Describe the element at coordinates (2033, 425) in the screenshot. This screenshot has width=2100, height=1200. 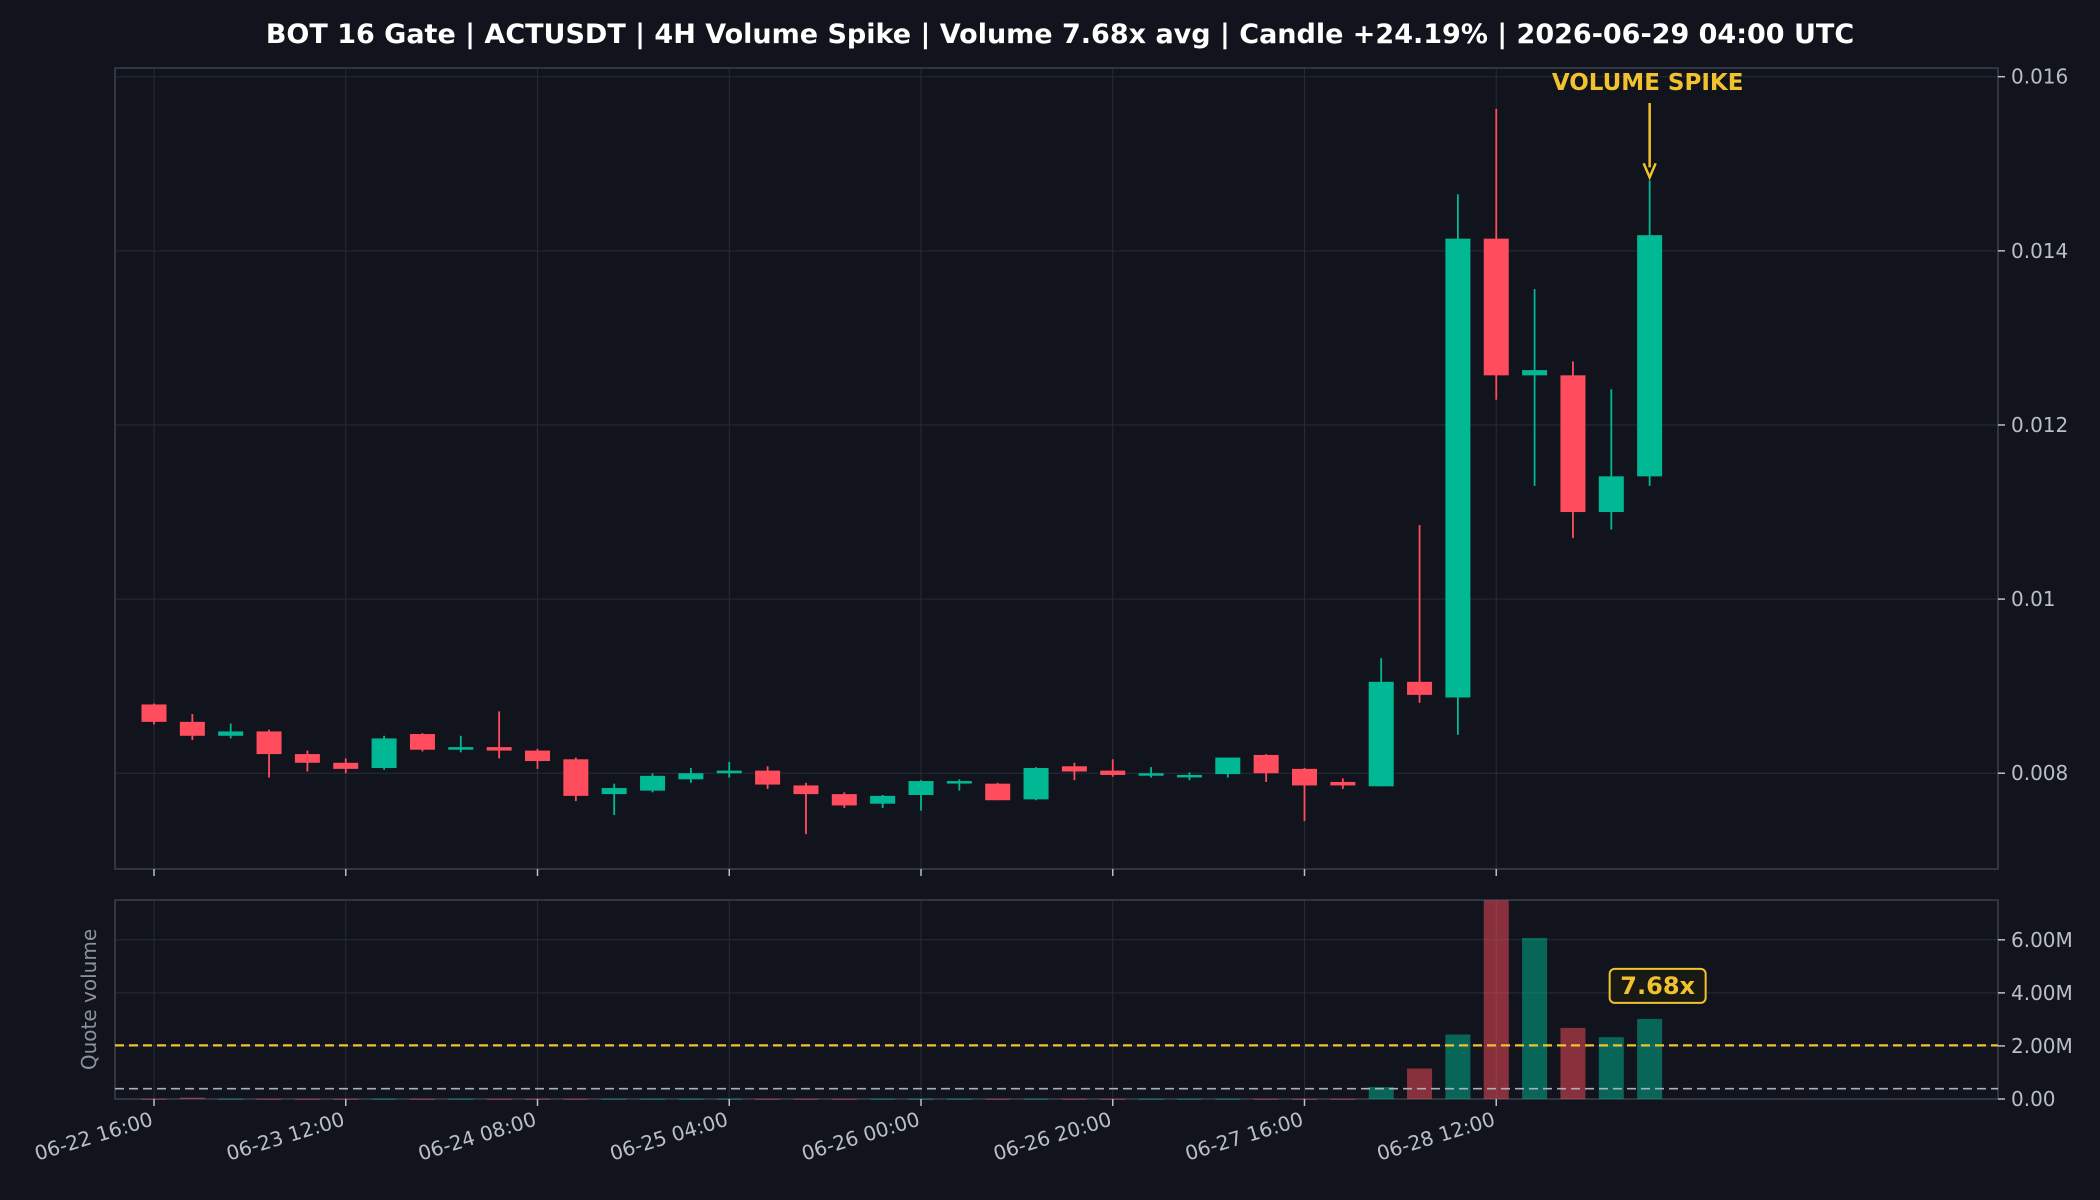
I see `price-axis-ticks: 0.008 0.01 0.012 0.014 0.016` at that location.